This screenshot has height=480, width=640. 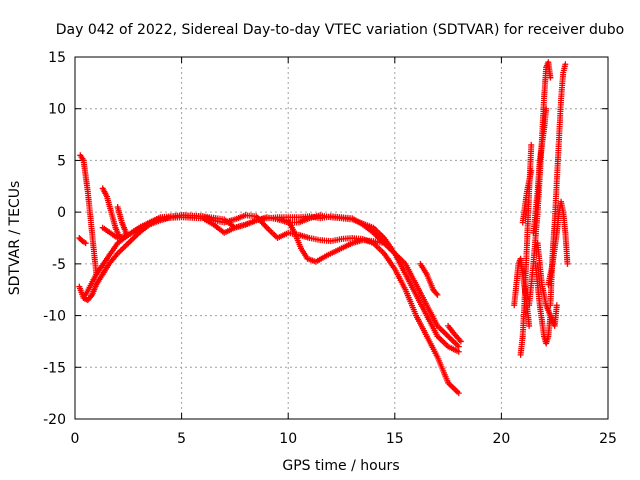 What do you see at coordinates (340, 466) in the screenshot?
I see `x-axis-label: GPS time / hours` at bounding box center [340, 466].